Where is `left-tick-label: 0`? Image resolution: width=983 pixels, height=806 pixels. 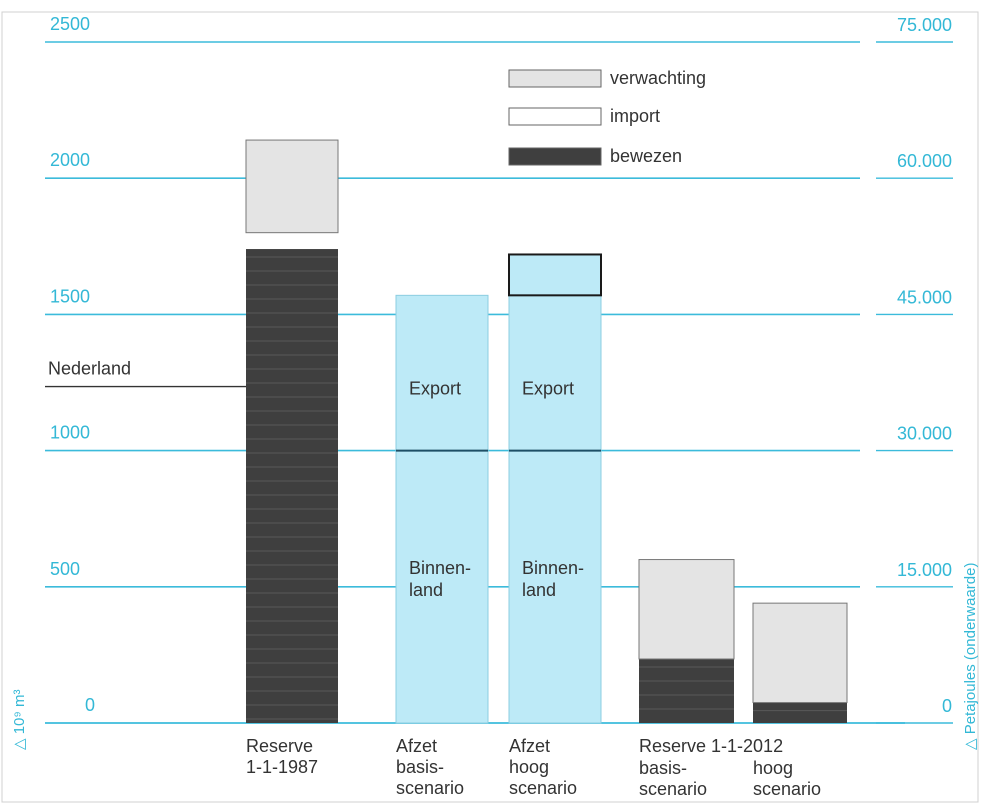 left-tick-label: 0 is located at coordinates (90, 705).